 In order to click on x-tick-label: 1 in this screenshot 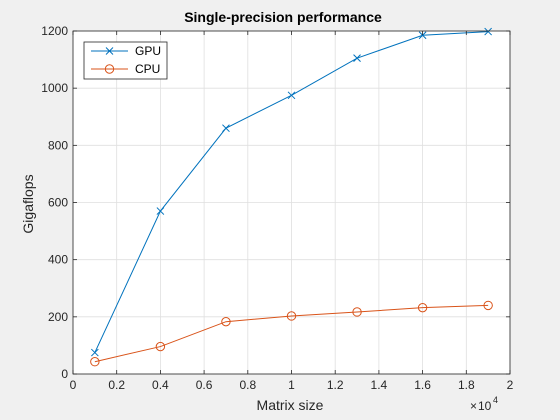, I will do `click(291, 385)`.